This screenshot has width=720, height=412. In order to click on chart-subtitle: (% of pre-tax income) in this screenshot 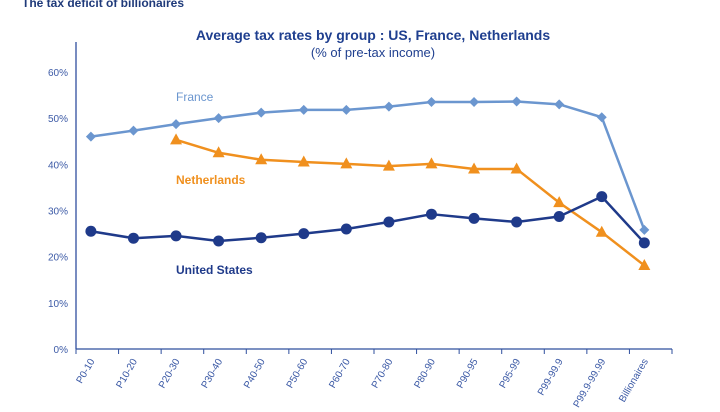, I will do `click(373, 52)`.